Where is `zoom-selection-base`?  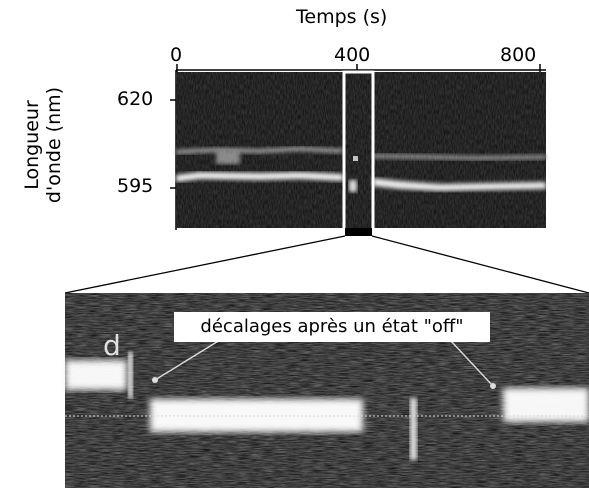 zoom-selection-base is located at coordinates (358, 232).